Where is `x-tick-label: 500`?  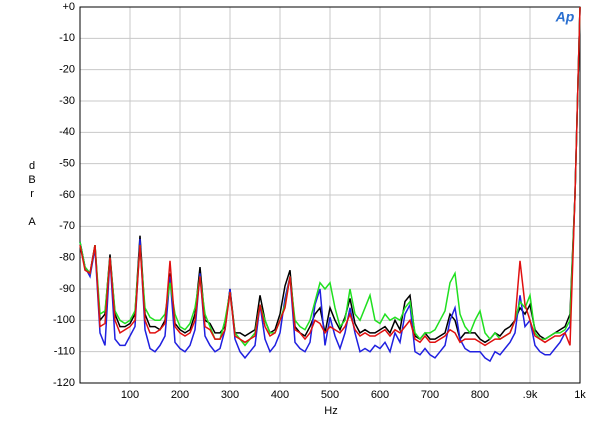
x-tick-label: 500 is located at coordinates (330, 395).